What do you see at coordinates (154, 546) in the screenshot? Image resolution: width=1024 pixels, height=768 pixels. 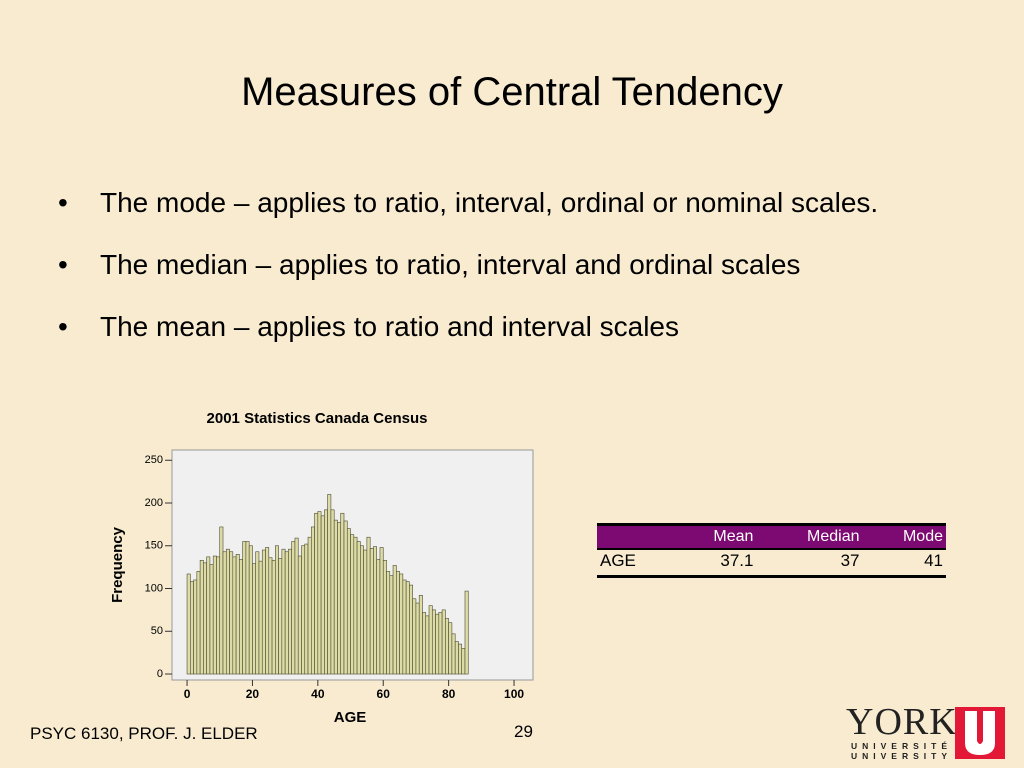 I see `y-tick-label: 150` at bounding box center [154, 546].